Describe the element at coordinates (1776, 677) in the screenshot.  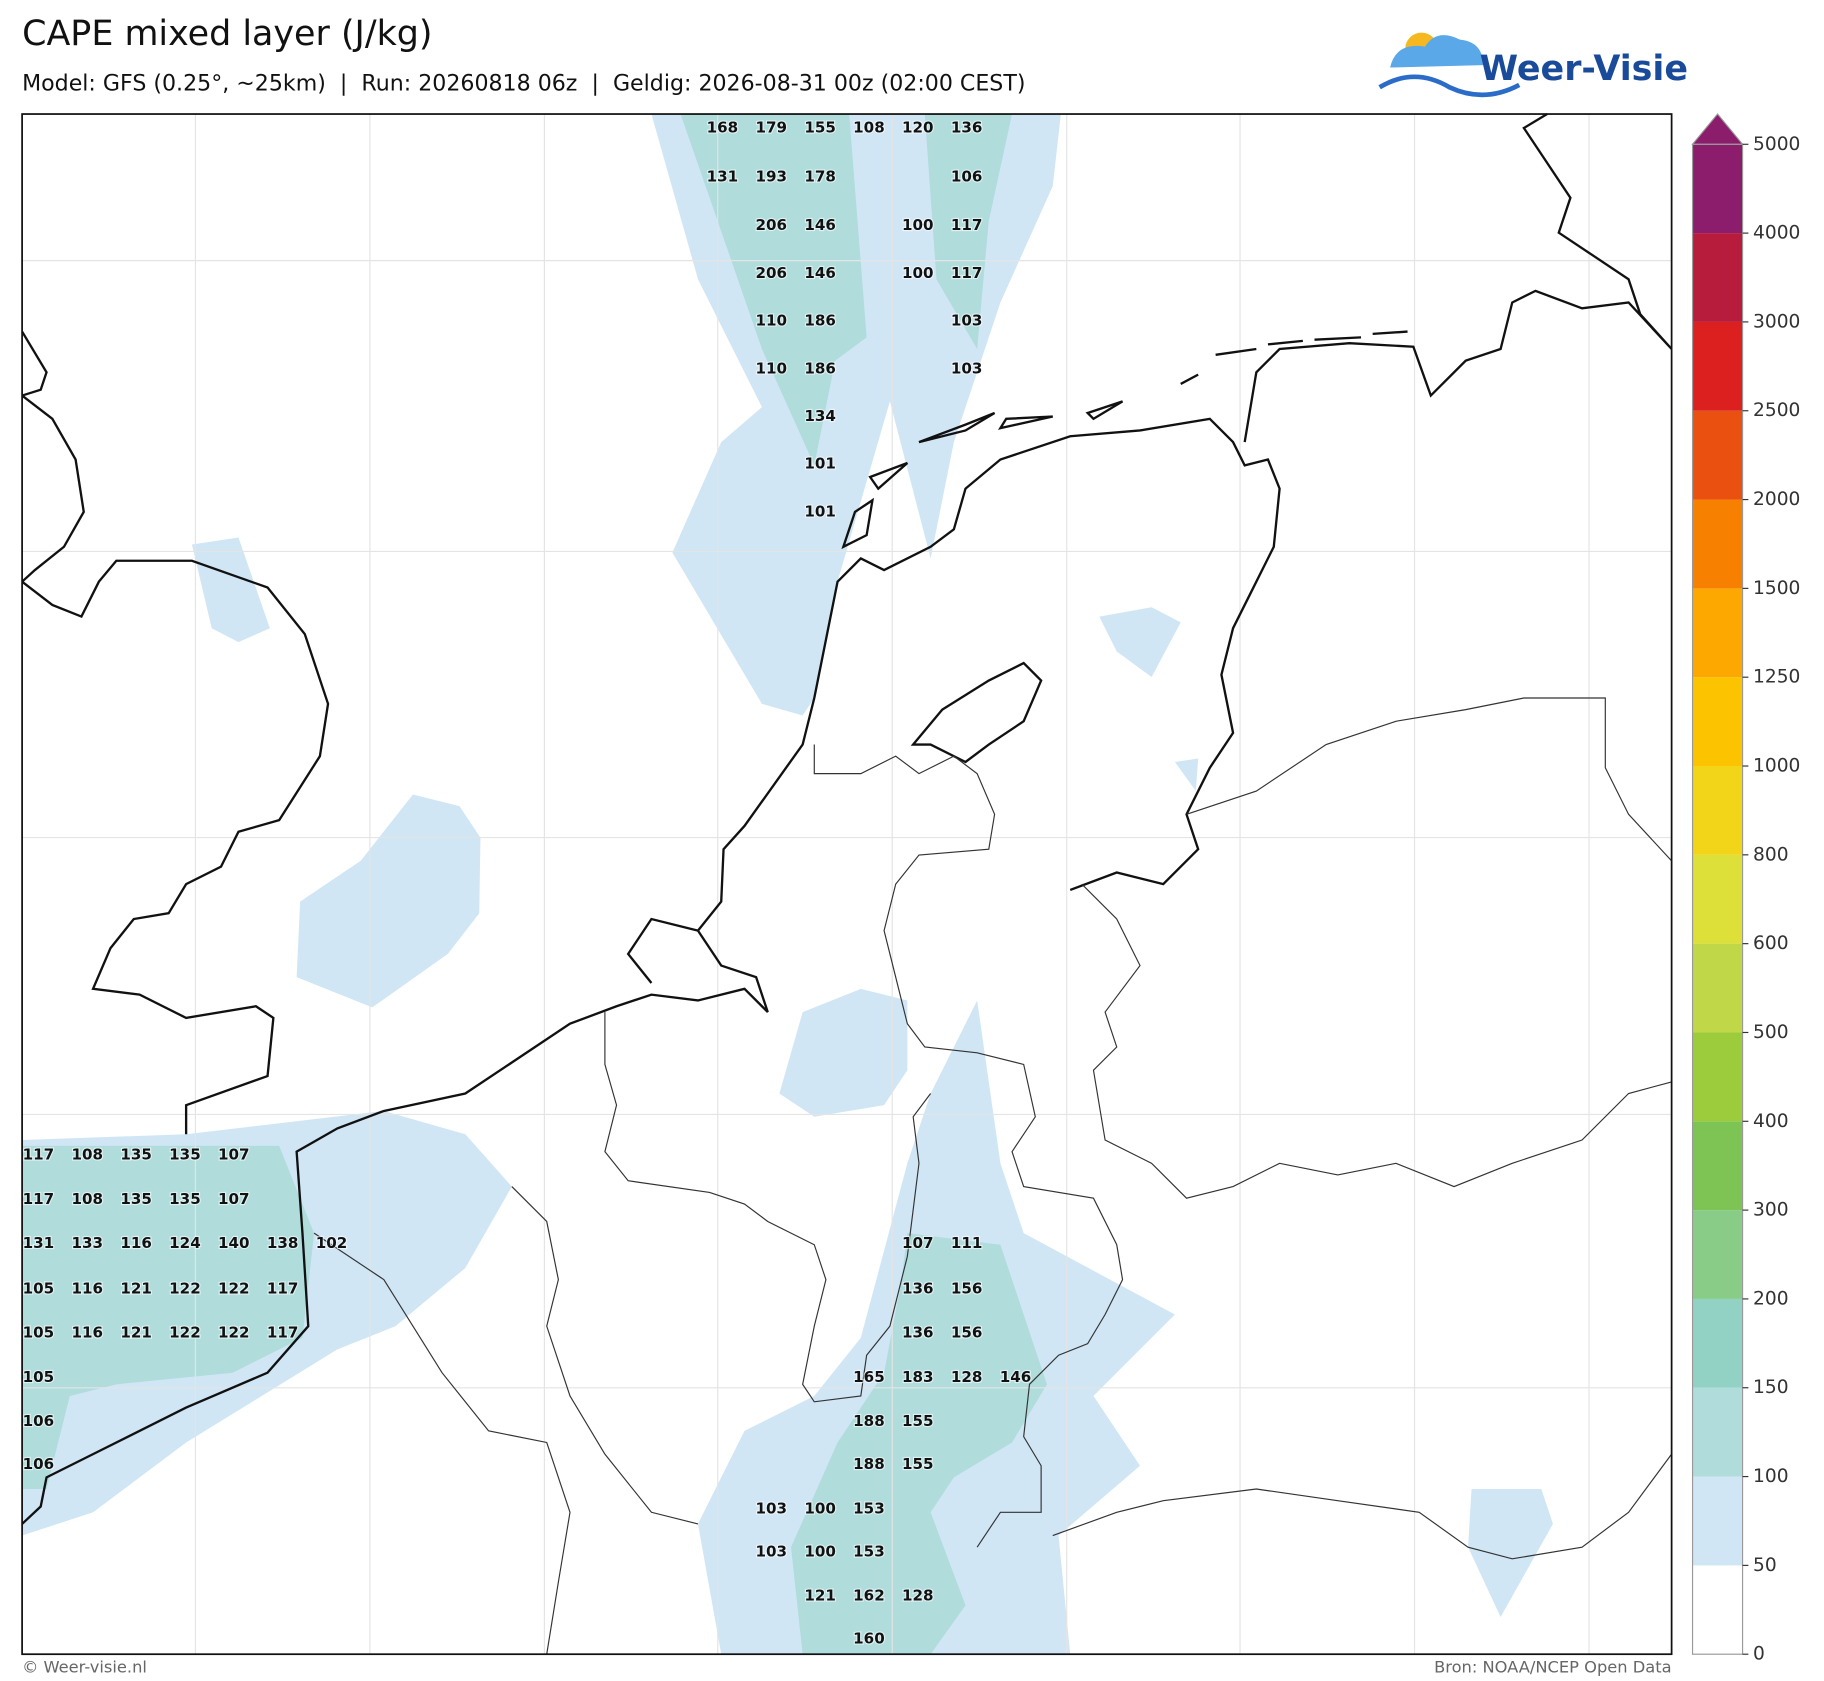
I see `colorbar-tick-label: 1250` at that location.